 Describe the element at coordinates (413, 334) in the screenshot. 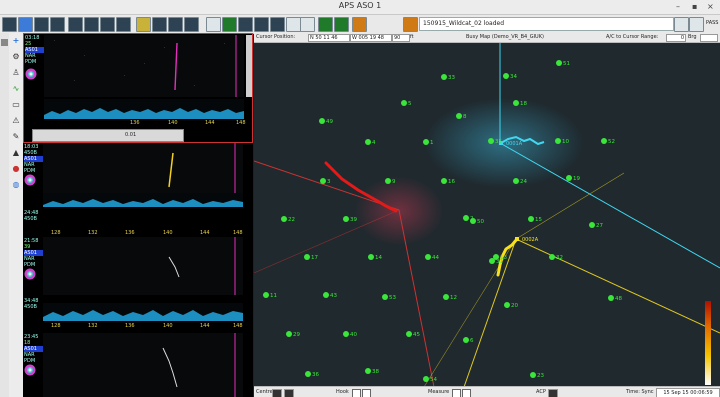

I see `sonobuoy-marker: 45` at that location.